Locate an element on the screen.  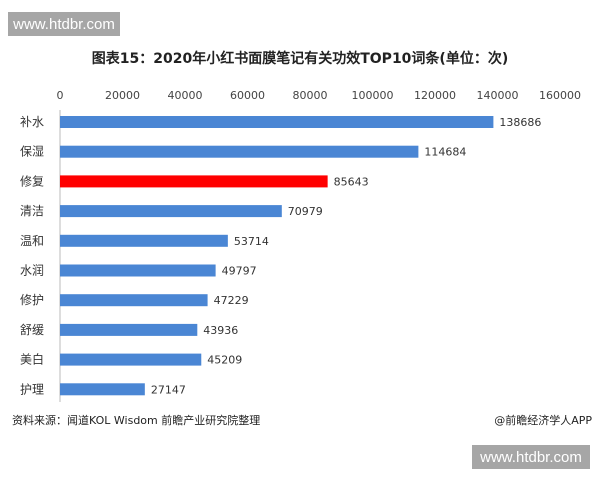
data-label: 45209 is located at coordinates (224, 360).